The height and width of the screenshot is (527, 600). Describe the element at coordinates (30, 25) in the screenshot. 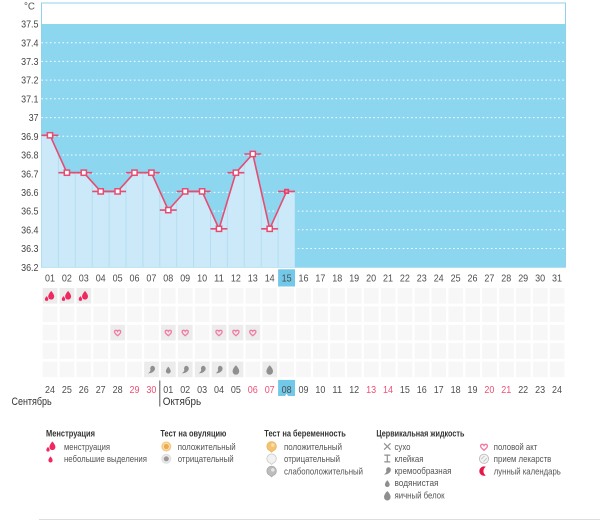

I see `svg-text: 37.5` at that location.